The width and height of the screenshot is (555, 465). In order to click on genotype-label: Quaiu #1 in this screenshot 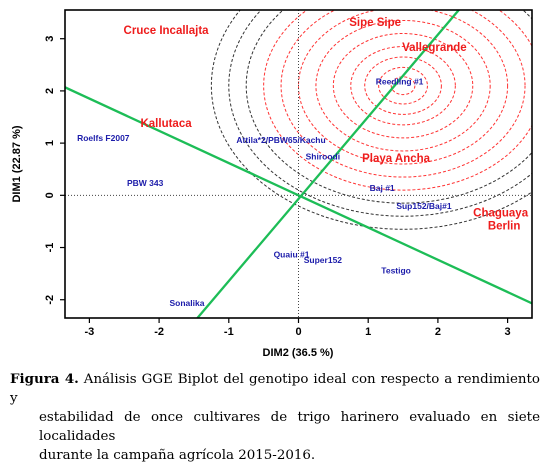, I will do `click(292, 255)`.